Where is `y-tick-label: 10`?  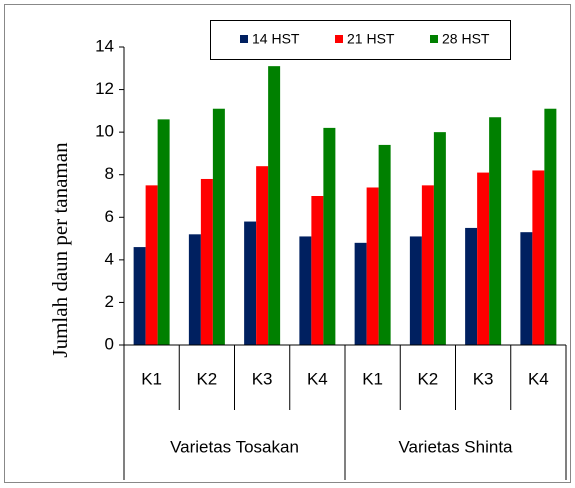
y-tick-label: 10 is located at coordinates (104, 131).